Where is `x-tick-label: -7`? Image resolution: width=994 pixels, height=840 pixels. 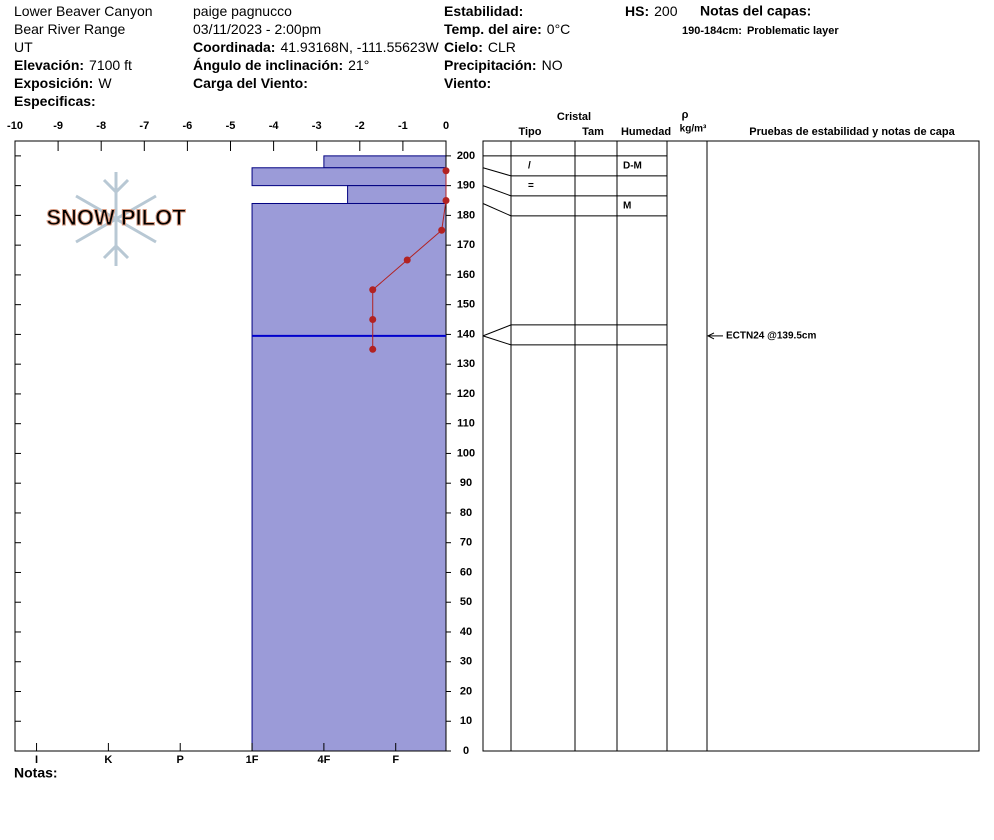
x-tick-label: -7 is located at coordinates (144, 126).